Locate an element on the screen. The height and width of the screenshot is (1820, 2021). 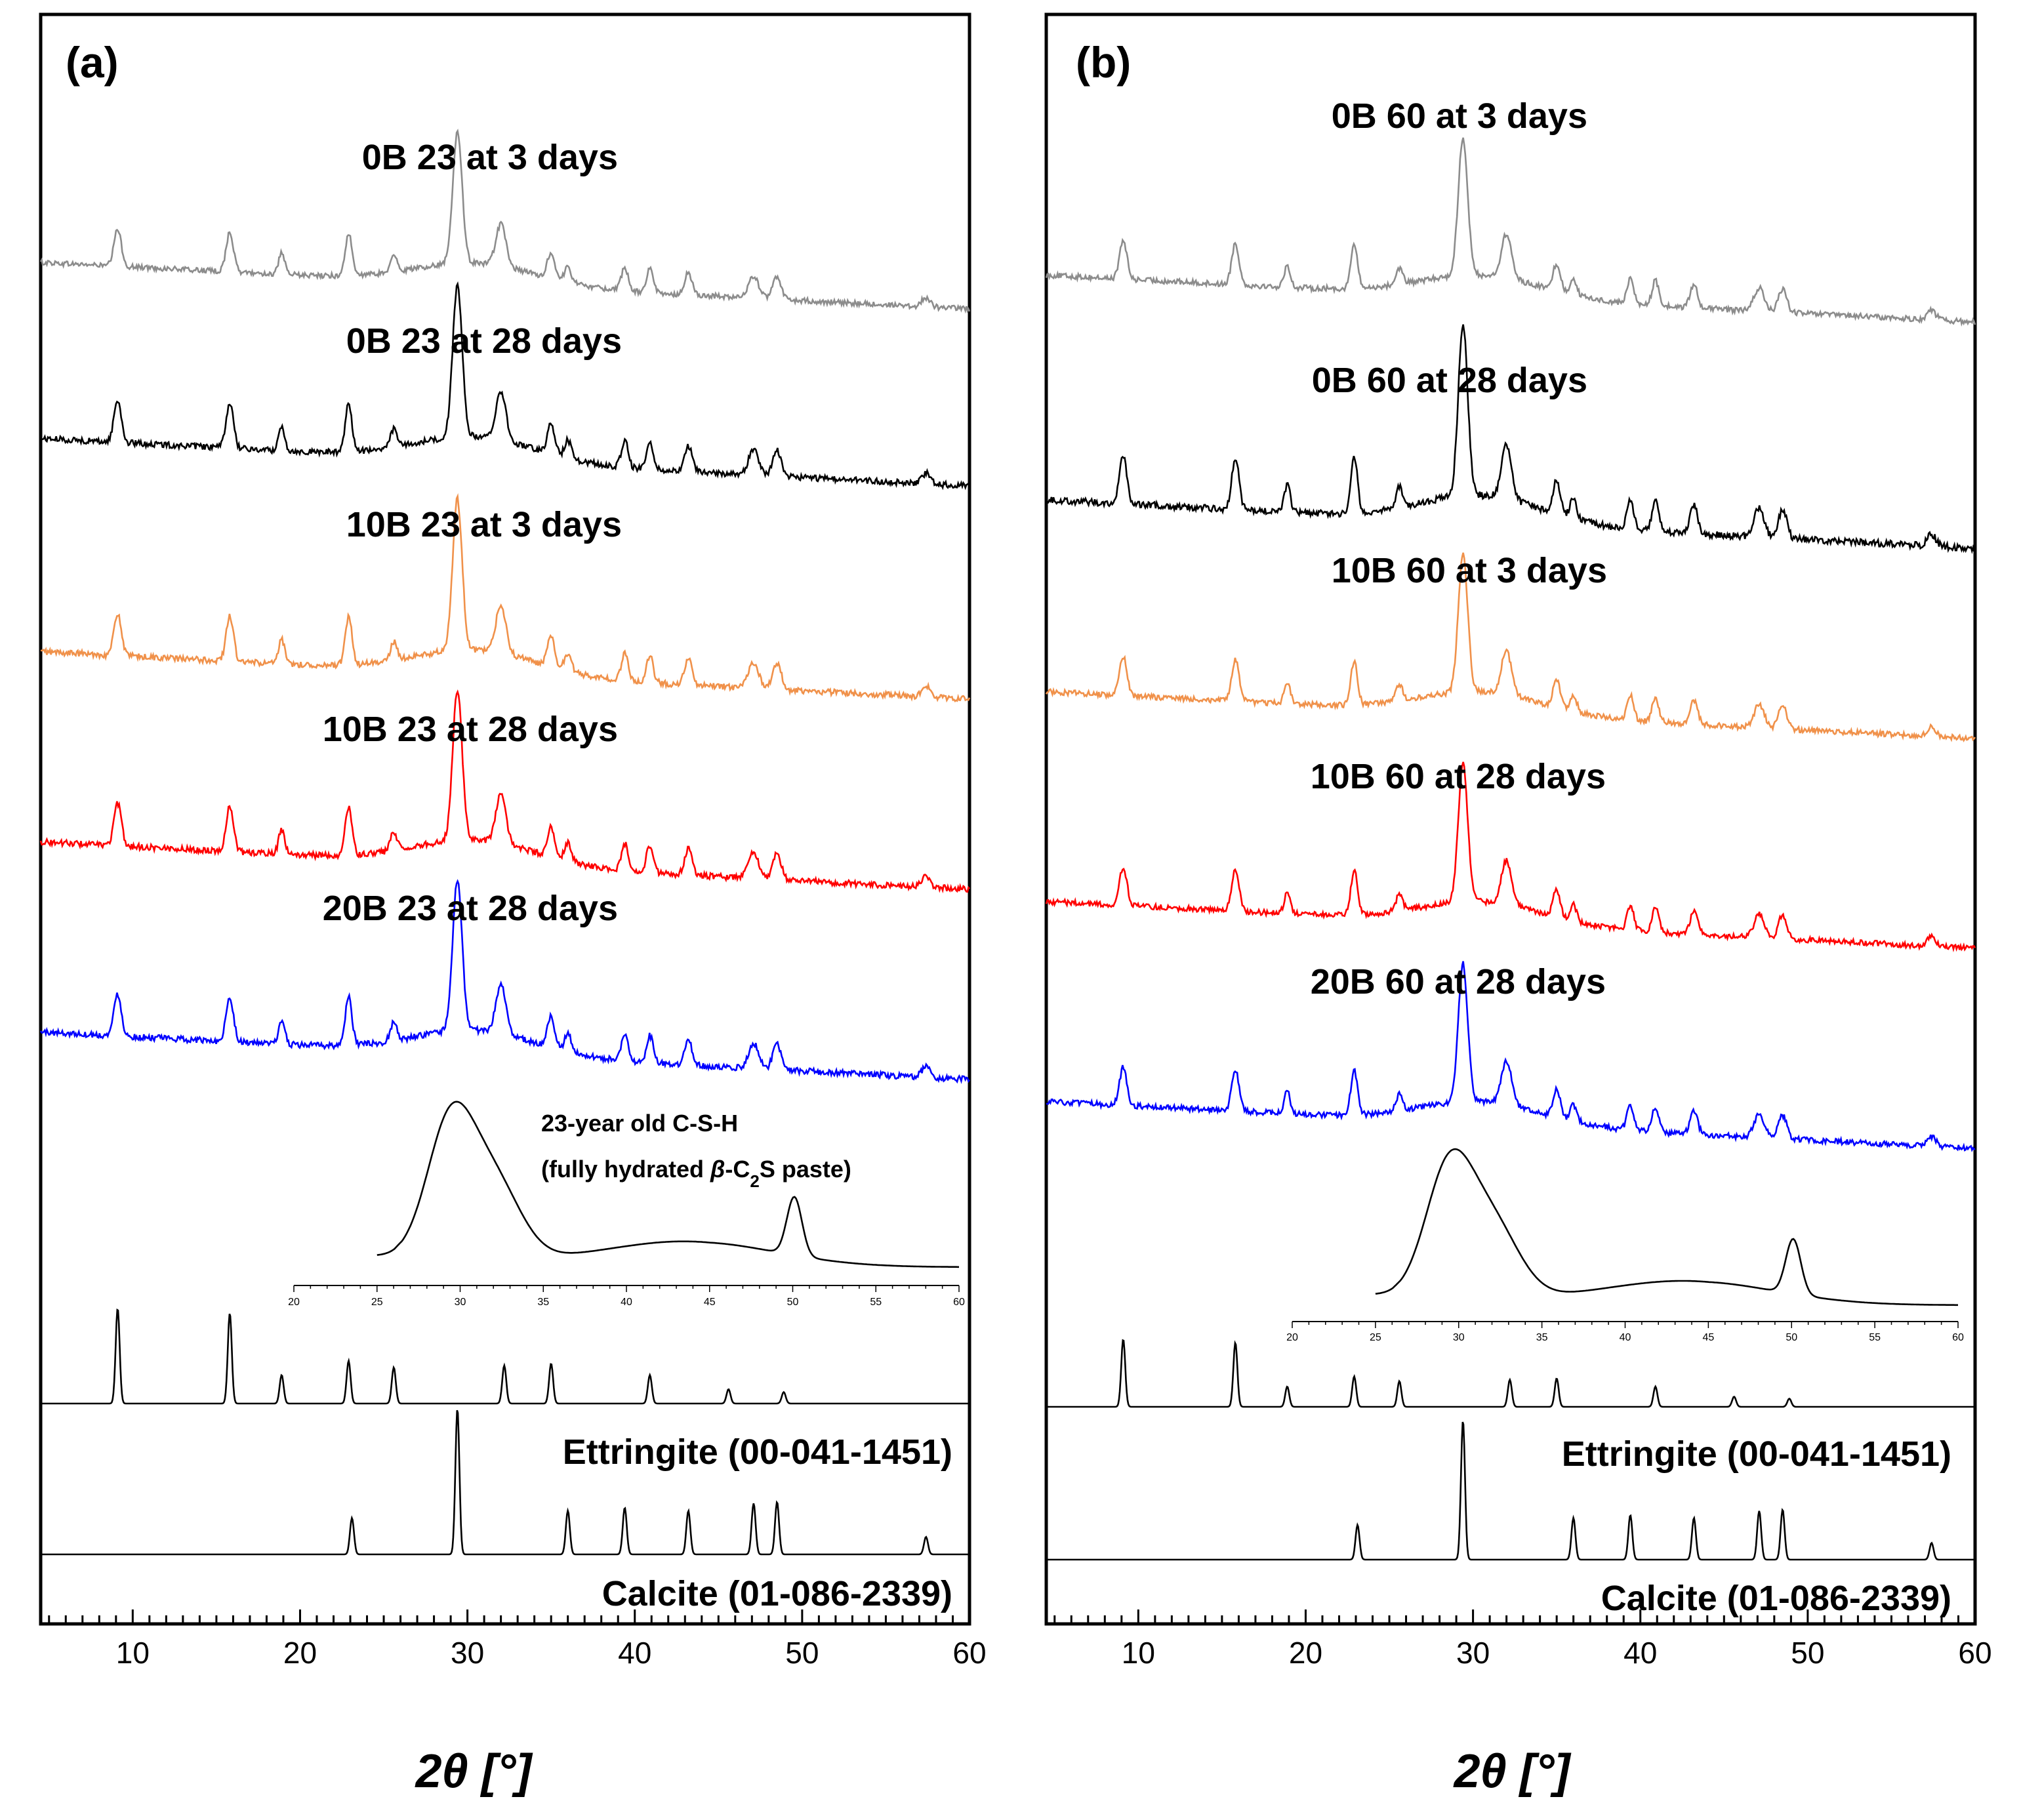
panel-letter: (b) is located at coordinates (1103, 62).